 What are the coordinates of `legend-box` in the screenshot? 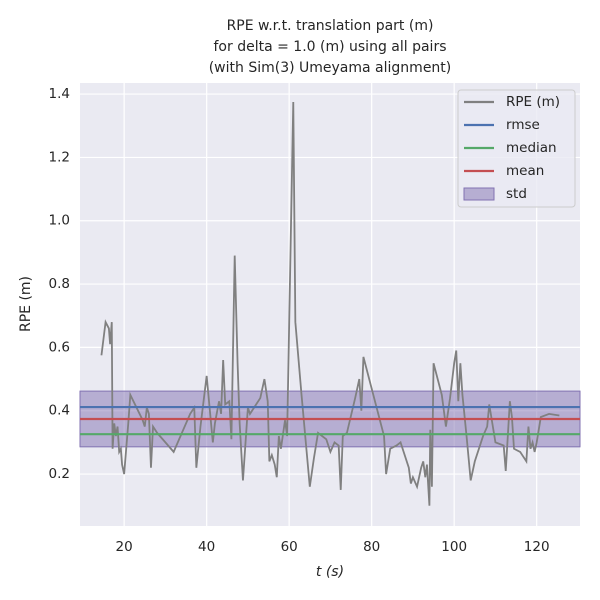 It's located at (516, 148).